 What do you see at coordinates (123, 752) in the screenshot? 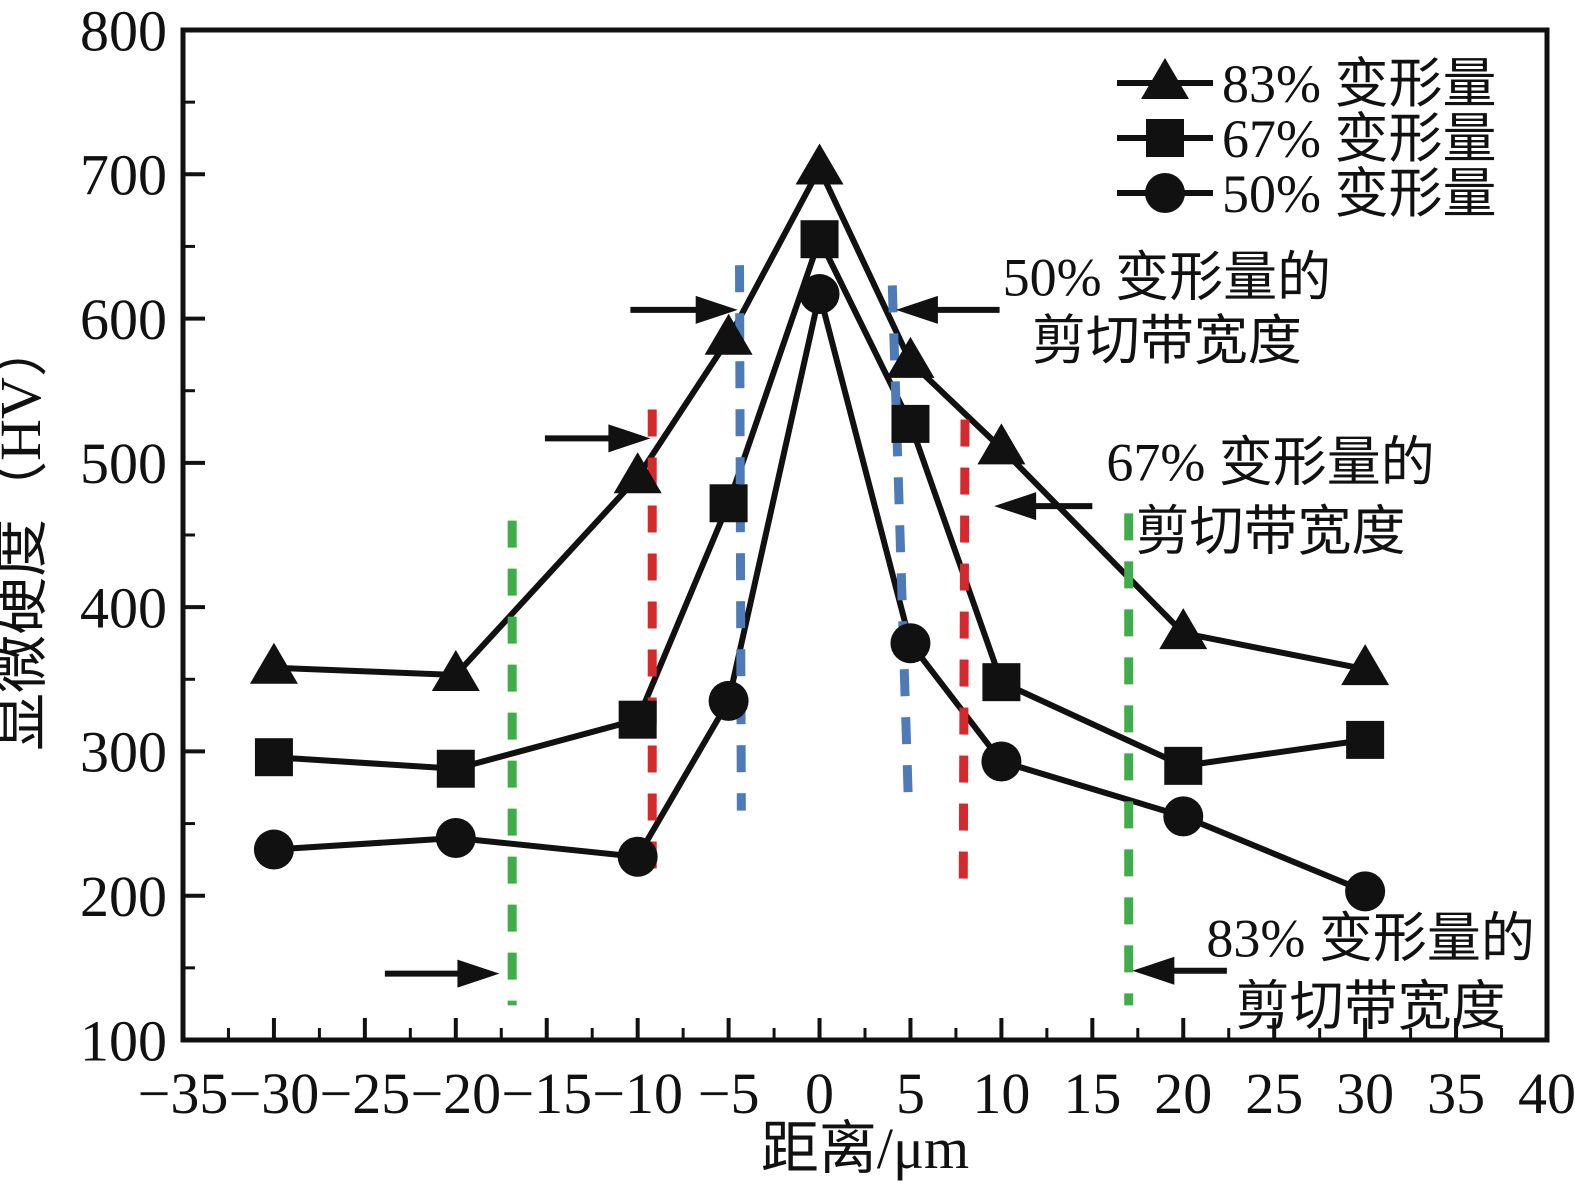
I see `y-tick-label: 300` at bounding box center [123, 752].